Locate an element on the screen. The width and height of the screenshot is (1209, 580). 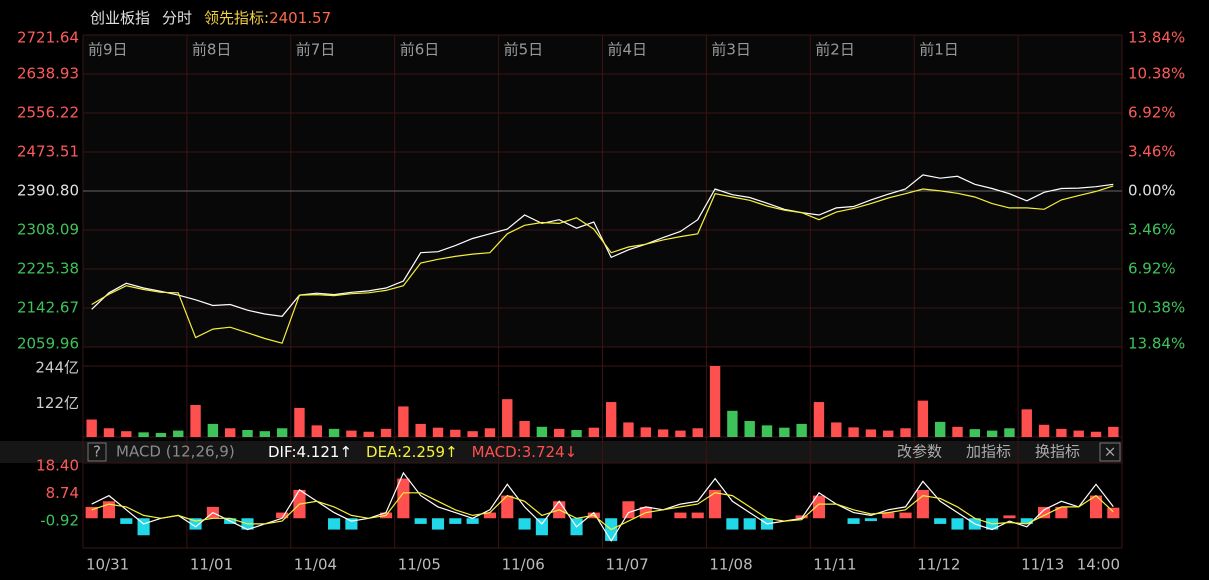
y2-tick-label: 10.38% is located at coordinates (1156, 74).